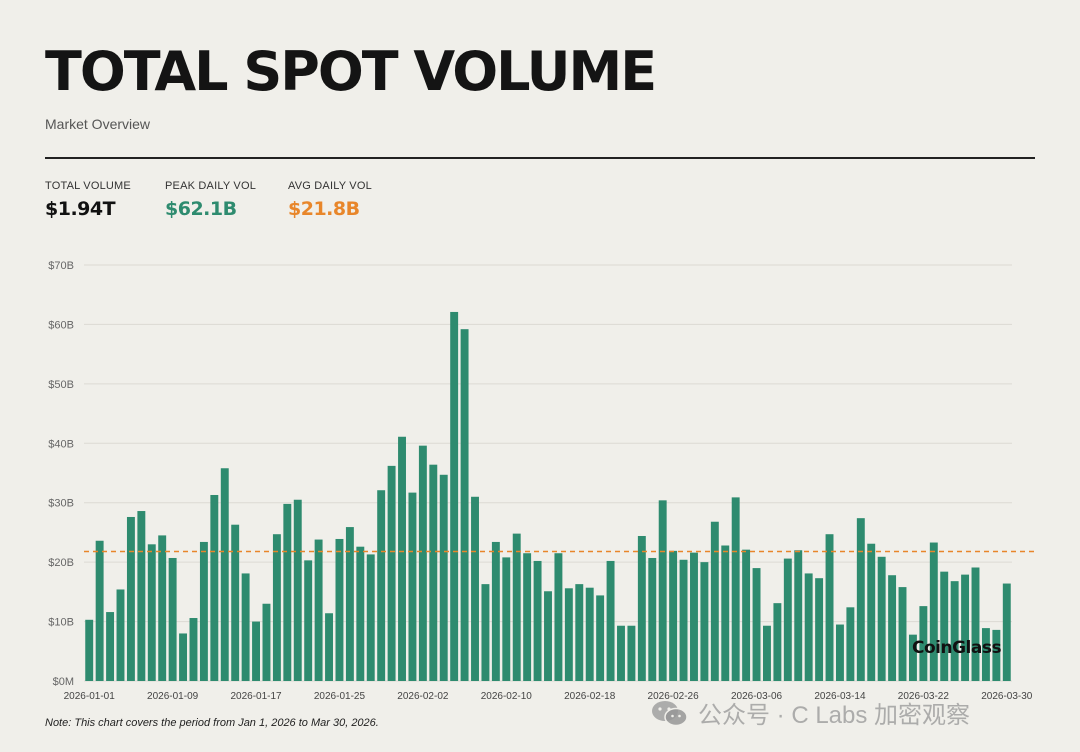  Describe the element at coordinates (834, 715) in the screenshot. I see `watermark-text: 公众号 · C Labs 加密观察` at that location.